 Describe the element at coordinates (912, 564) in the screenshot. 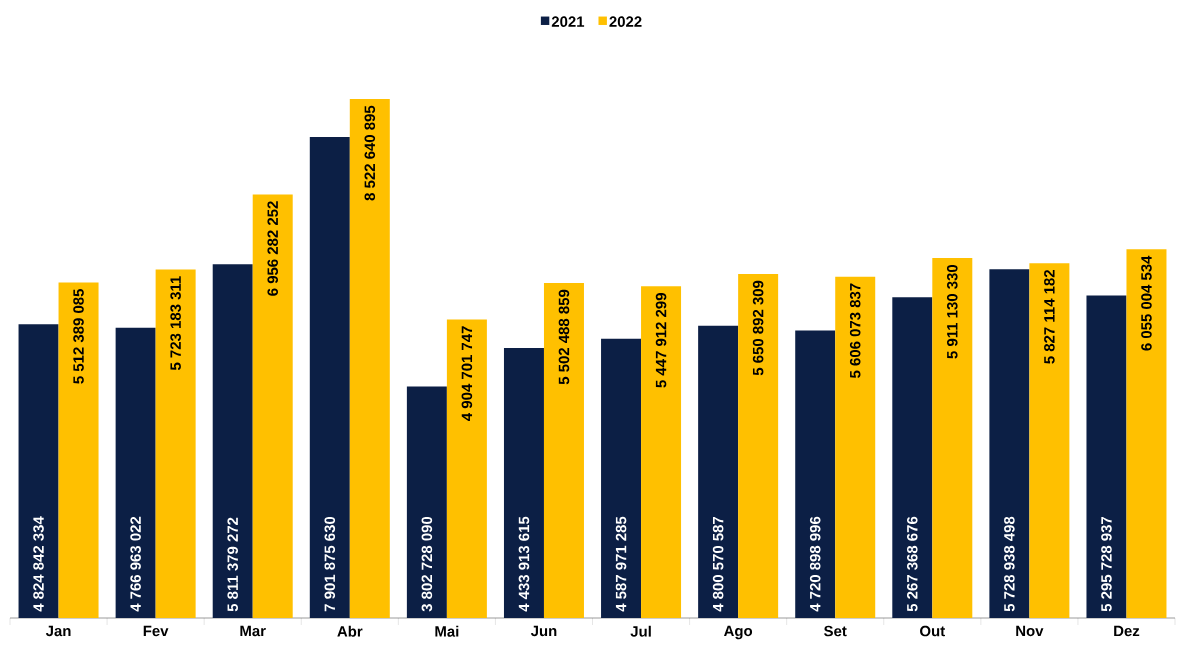

I see `data-label: 5 267 368 676` at that location.